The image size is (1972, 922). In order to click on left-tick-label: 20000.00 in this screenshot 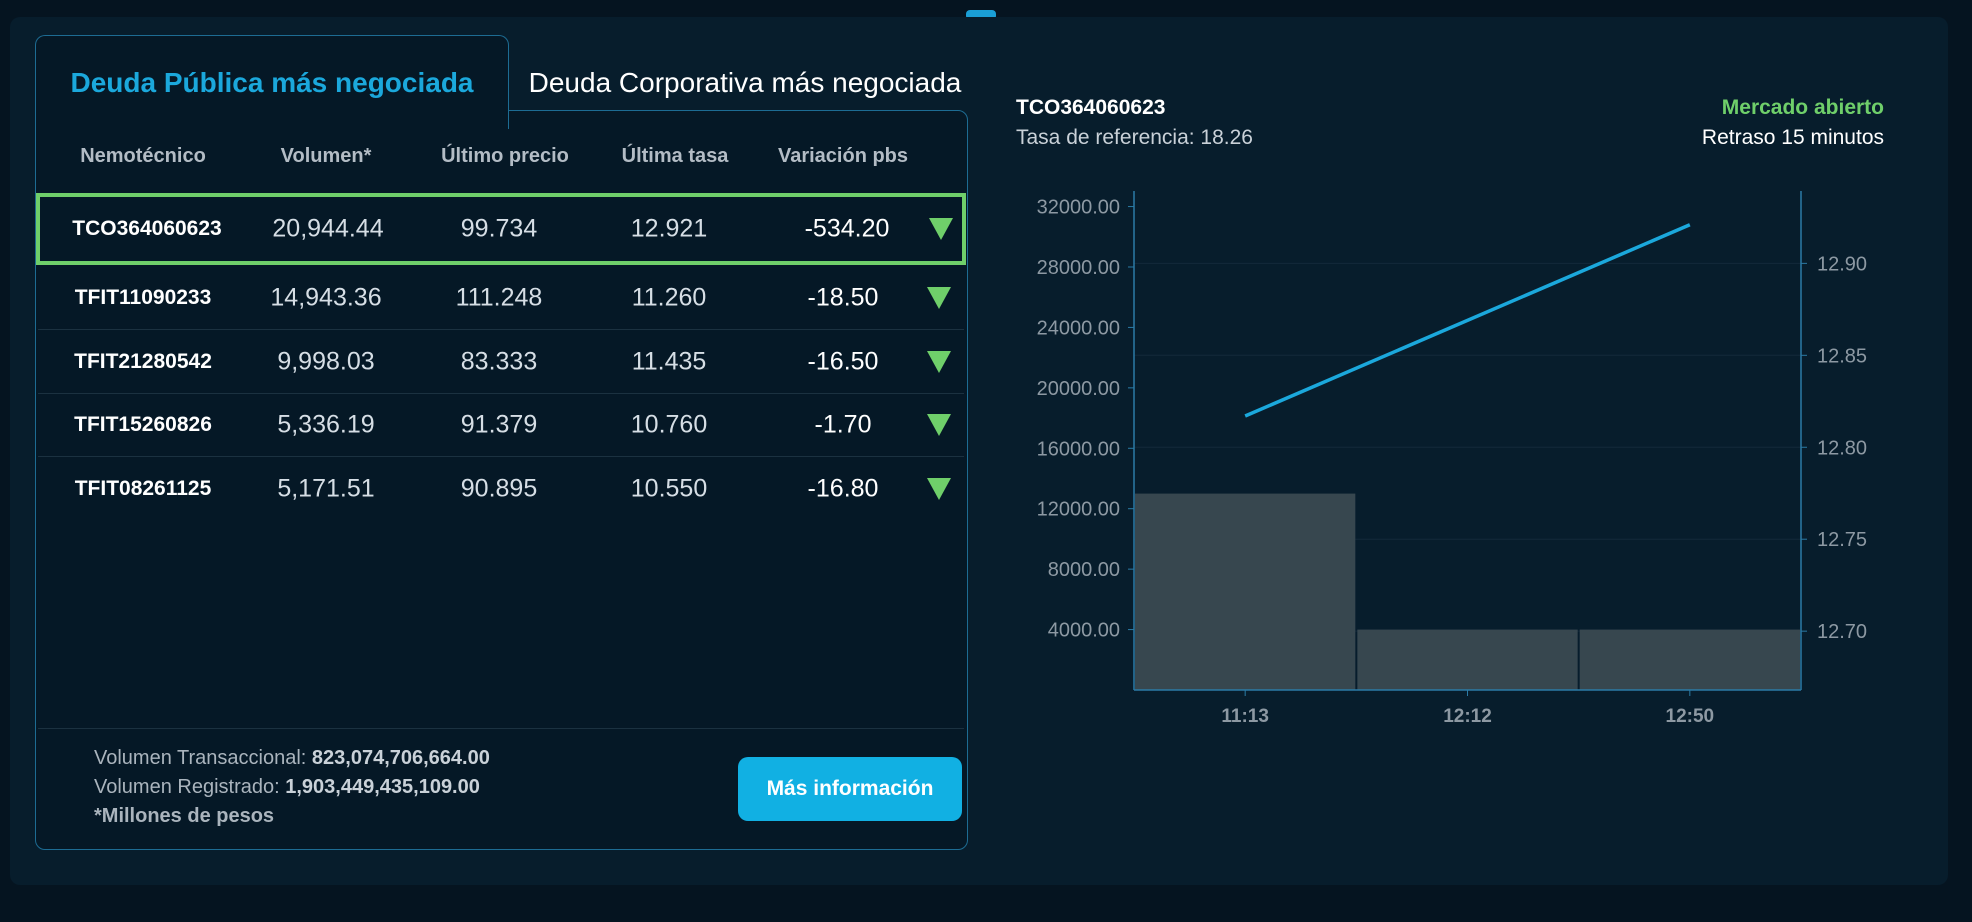, I will do `click(1078, 389)`.